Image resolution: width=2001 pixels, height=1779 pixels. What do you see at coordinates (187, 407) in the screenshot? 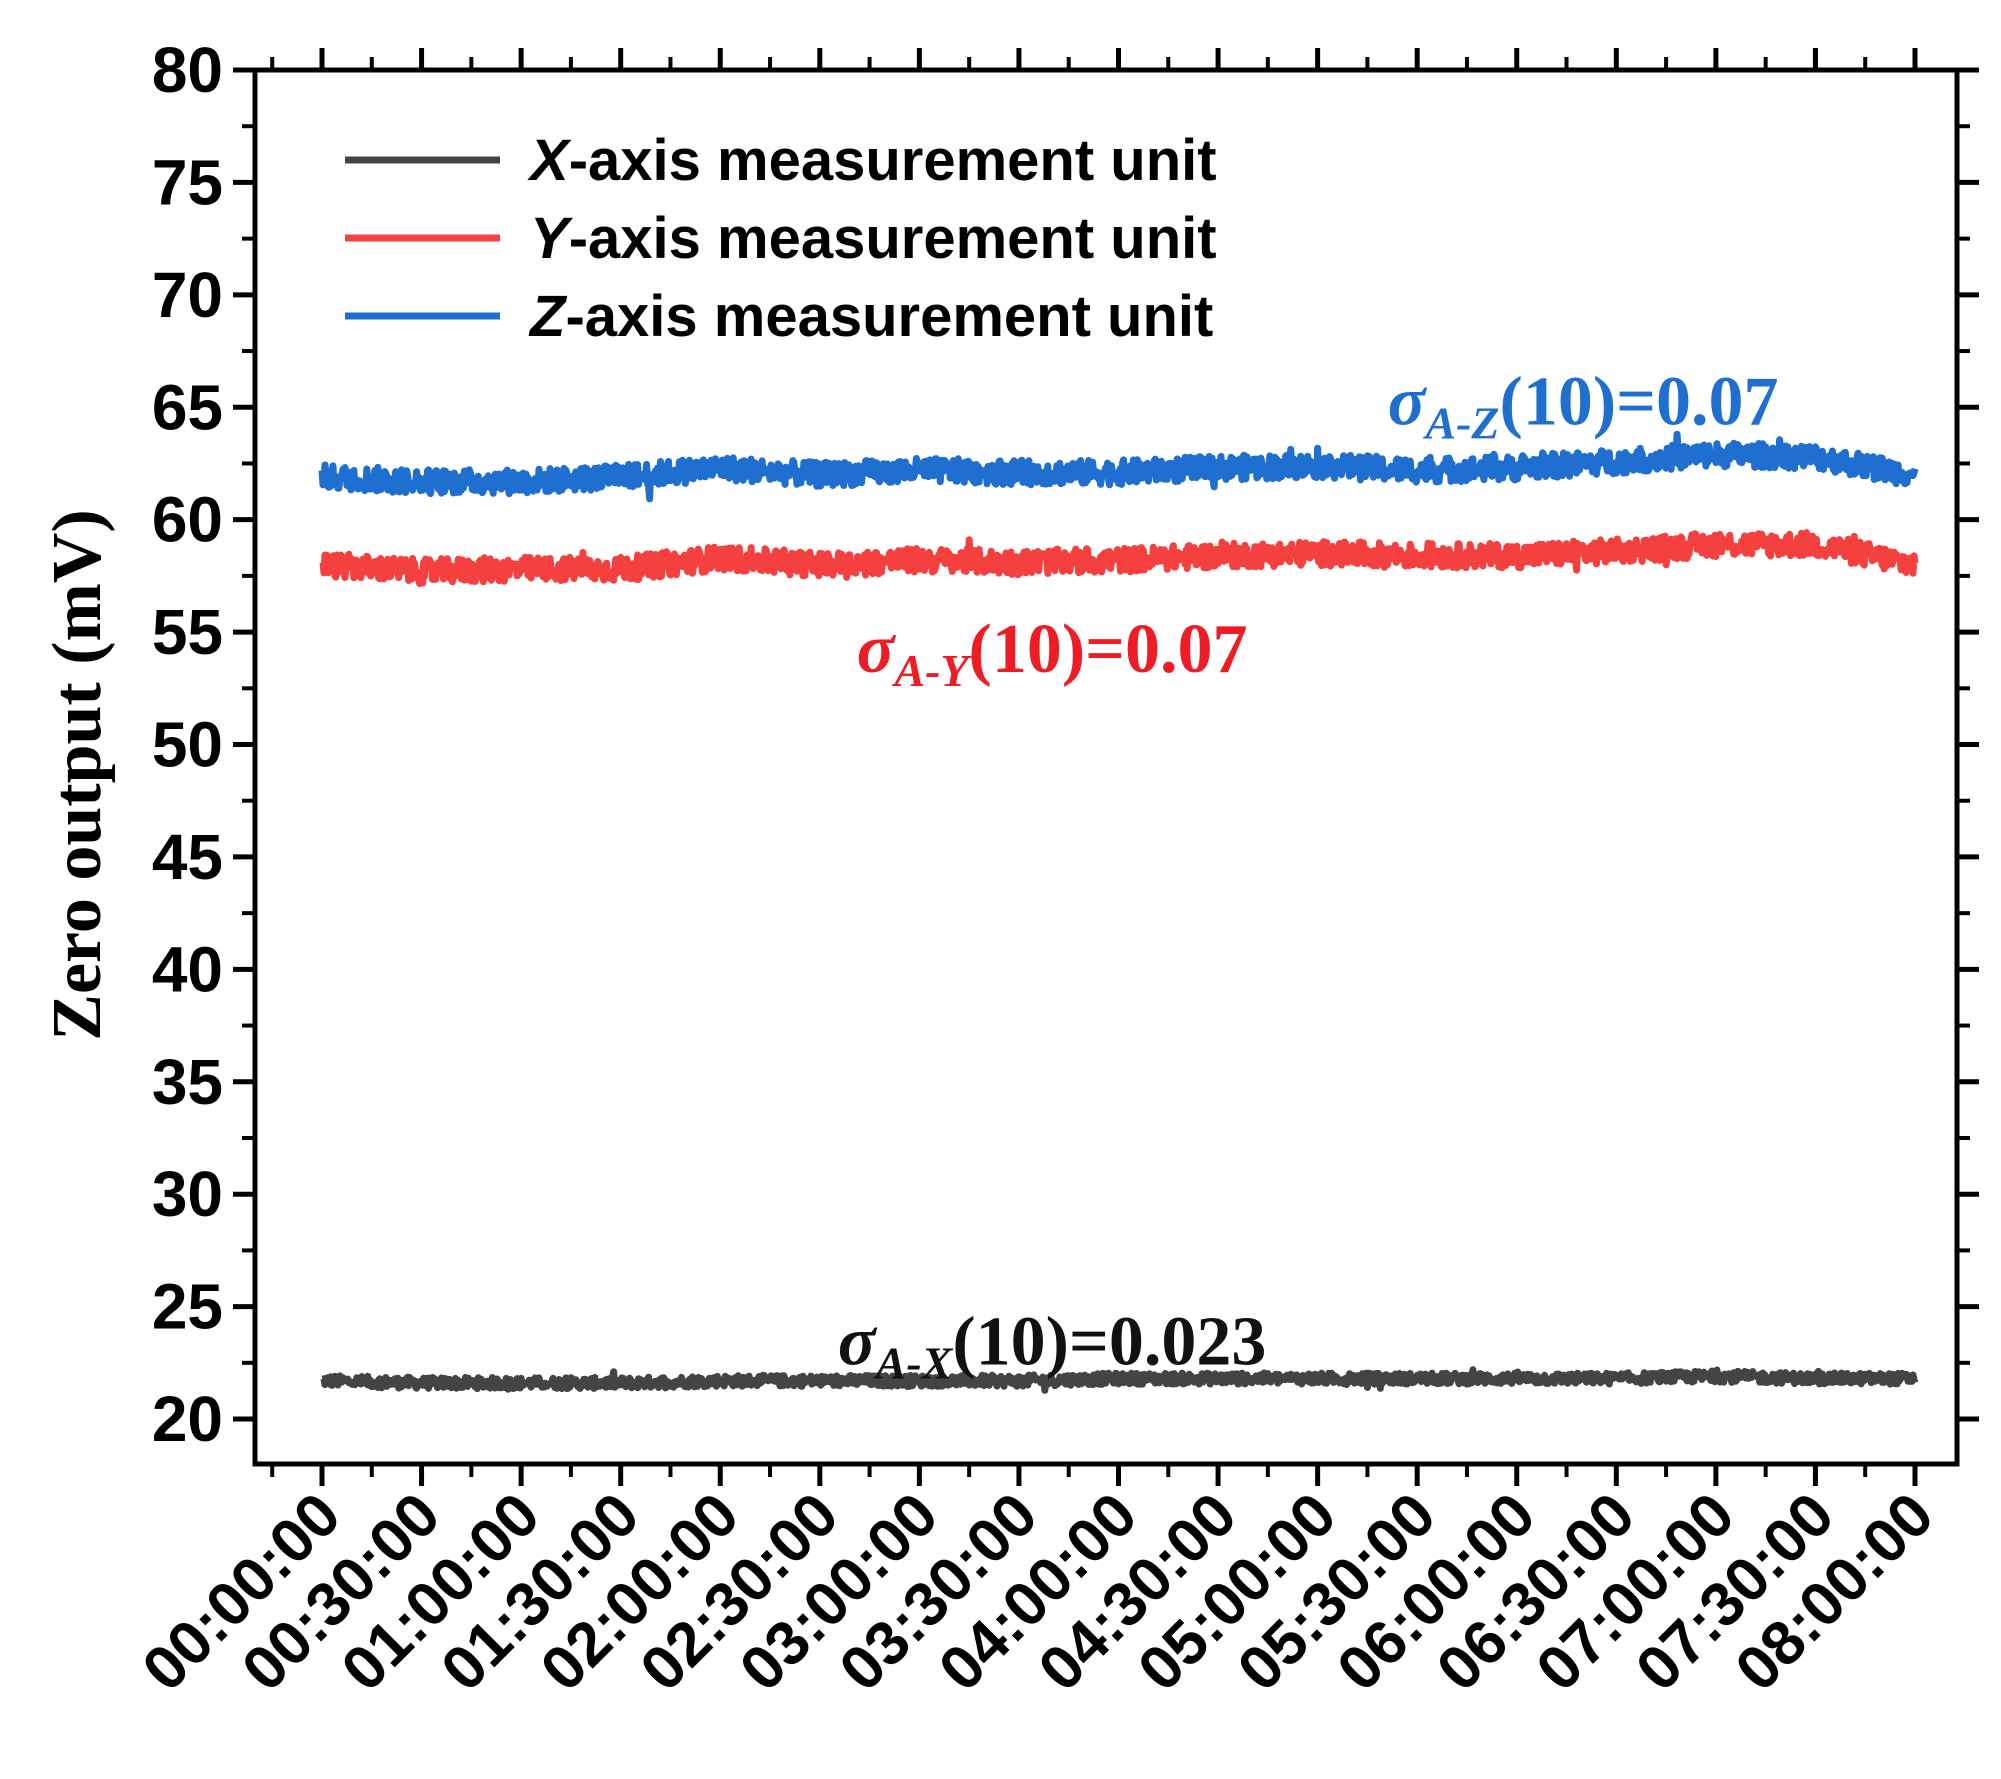
I see `y-tick-label: 65` at bounding box center [187, 407].